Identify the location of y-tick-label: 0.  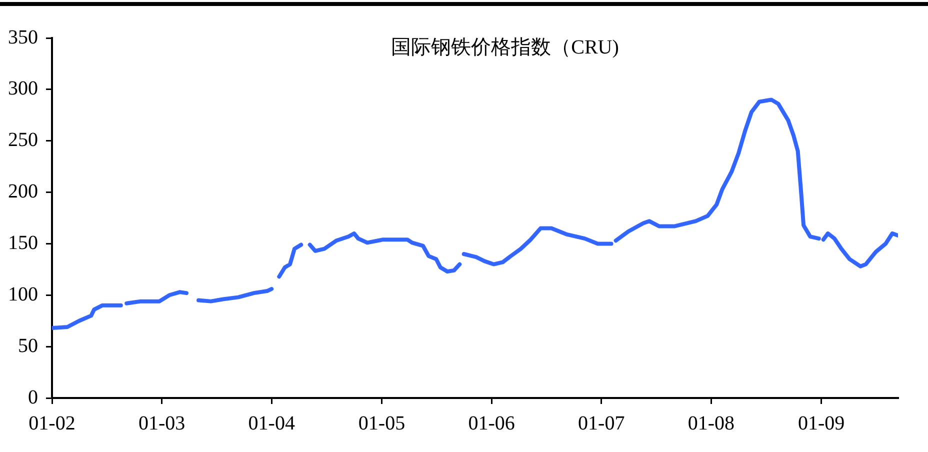
(33, 397).